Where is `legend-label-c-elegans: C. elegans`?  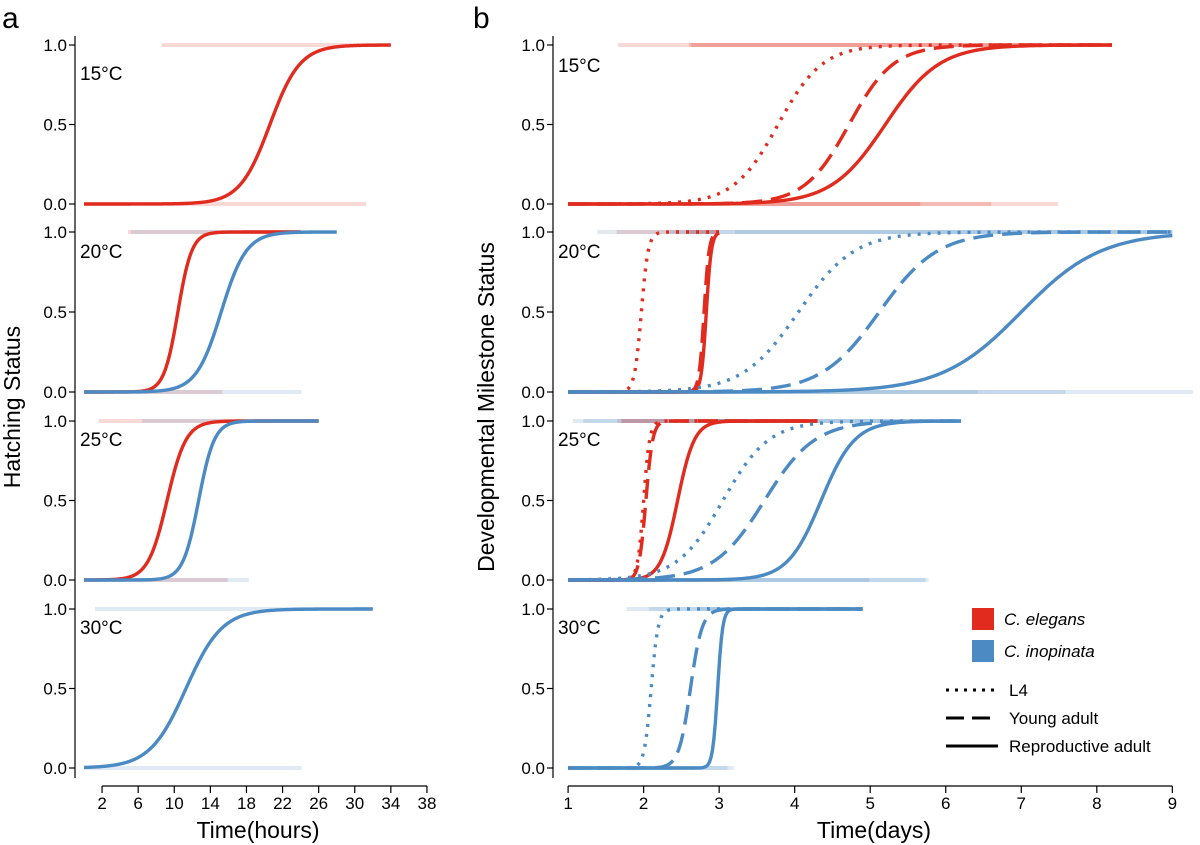
legend-label-c-elegans: C. elegans is located at coordinates (1045, 619).